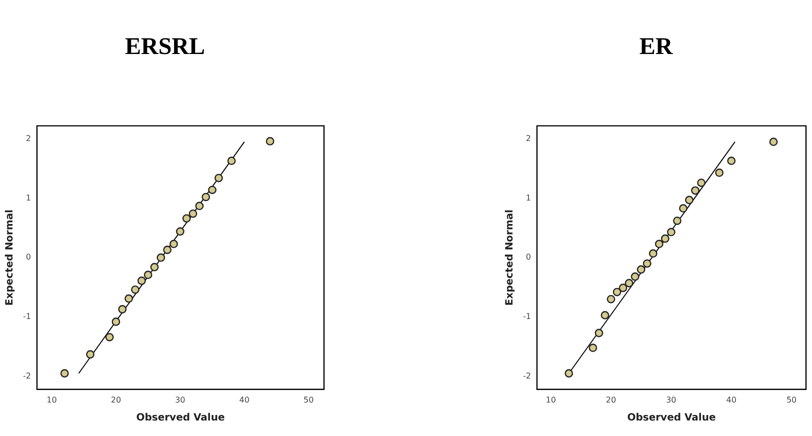 The width and height of the screenshot is (812, 436). Describe the element at coordinates (165, 47) in the screenshot. I see `chart-title: ERSRL` at that location.